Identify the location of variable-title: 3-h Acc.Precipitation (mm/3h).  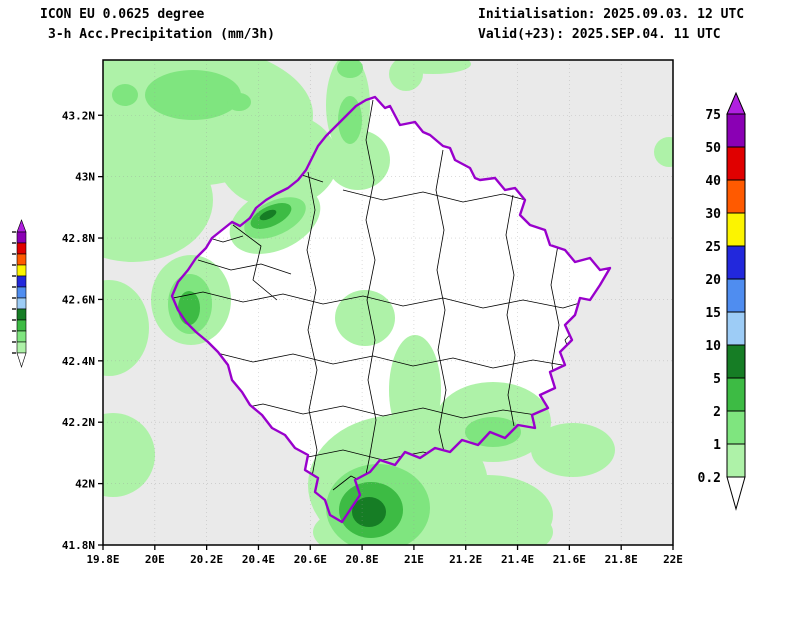
(161, 34).